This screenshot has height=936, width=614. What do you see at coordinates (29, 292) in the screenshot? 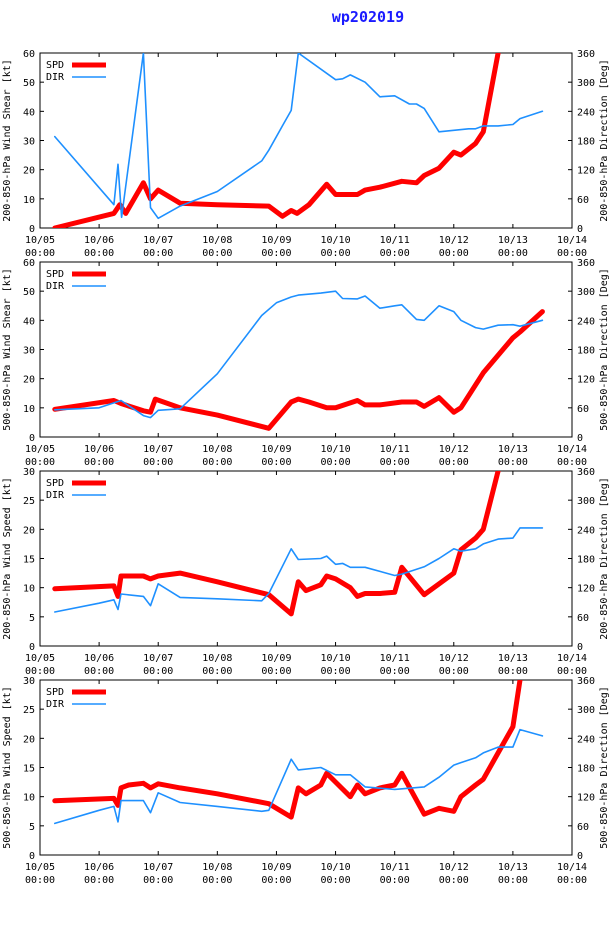
I see `y-tick-label-left: 50` at bounding box center [29, 292].